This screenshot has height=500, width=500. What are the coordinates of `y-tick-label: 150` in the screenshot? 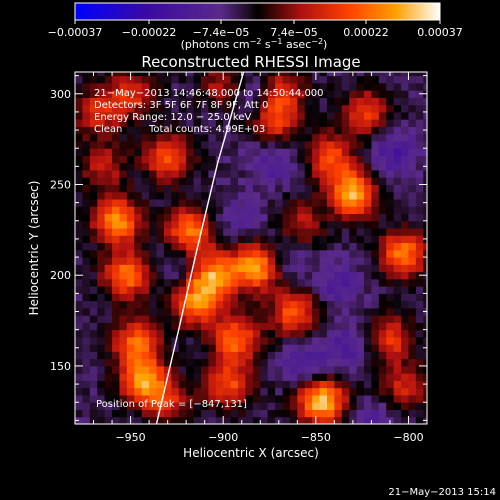 It's located at (60, 366).